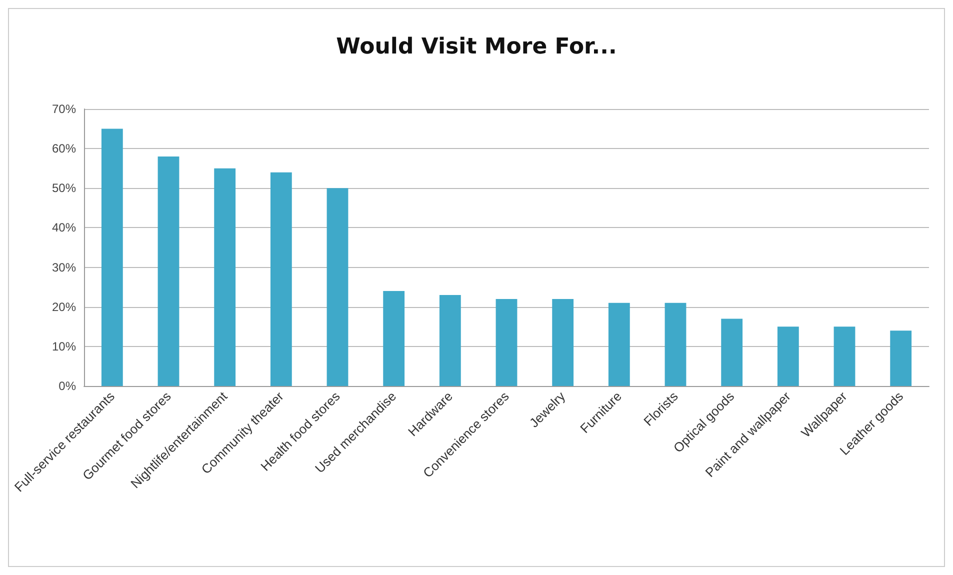  Describe the element at coordinates (67, 386) in the screenshot. I see `y-tick-label: 0%` at that location.